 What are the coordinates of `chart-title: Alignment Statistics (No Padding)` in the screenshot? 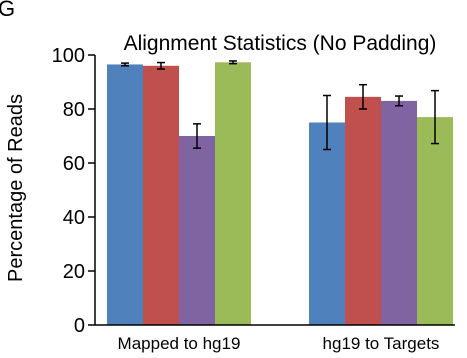 It's located at (280, 43).